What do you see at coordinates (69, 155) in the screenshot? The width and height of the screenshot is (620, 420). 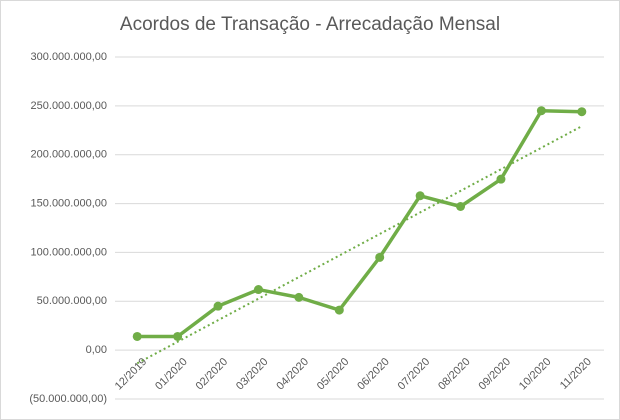 I see `y-tick-label: 200.000.000,00` at bounding box center [69, 155].